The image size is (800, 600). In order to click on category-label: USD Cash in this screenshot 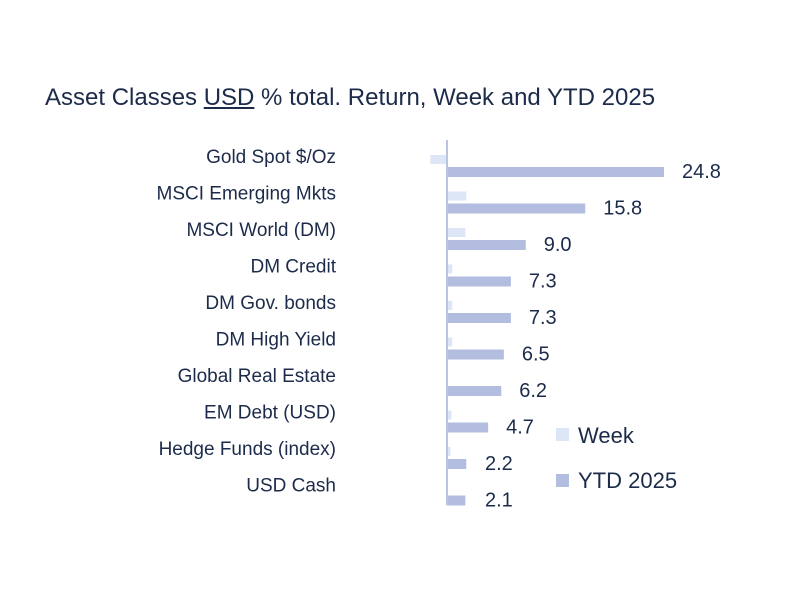, I will do `click(291, 486)`.